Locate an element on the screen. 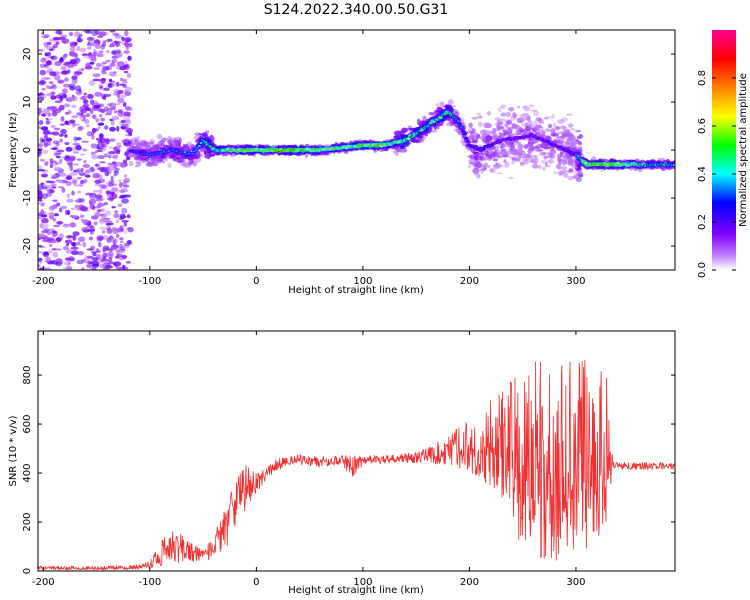  y-tick-label: 20 is located at coordinates (27, 54).